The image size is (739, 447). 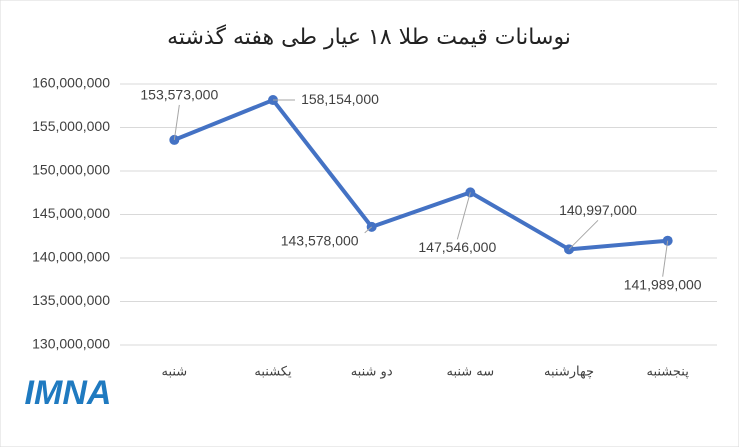 What do you see at coordinates (71, 83) in the screenshot?
I see `y-tick-label: 160,000,000` at bounding box center [71, 83].